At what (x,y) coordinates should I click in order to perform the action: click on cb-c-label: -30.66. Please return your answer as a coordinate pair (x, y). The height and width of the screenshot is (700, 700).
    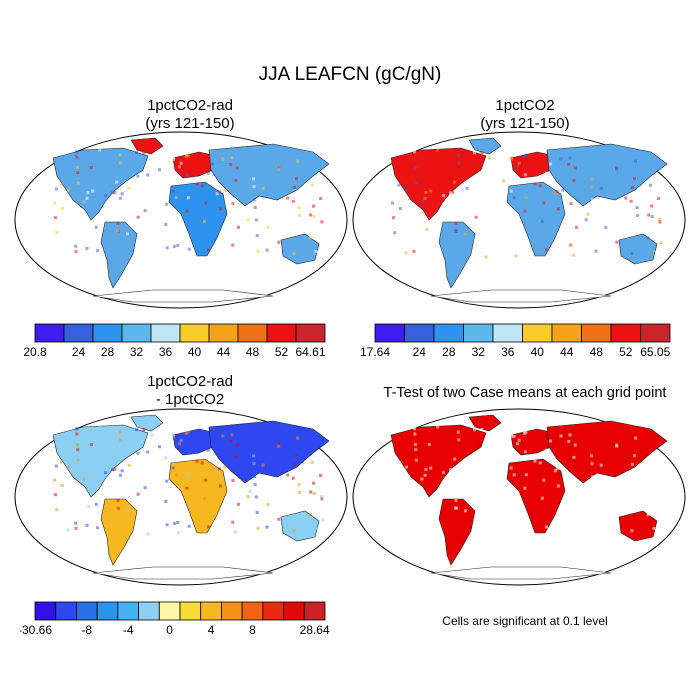
    Looking at the image, I should click on (36, 630).